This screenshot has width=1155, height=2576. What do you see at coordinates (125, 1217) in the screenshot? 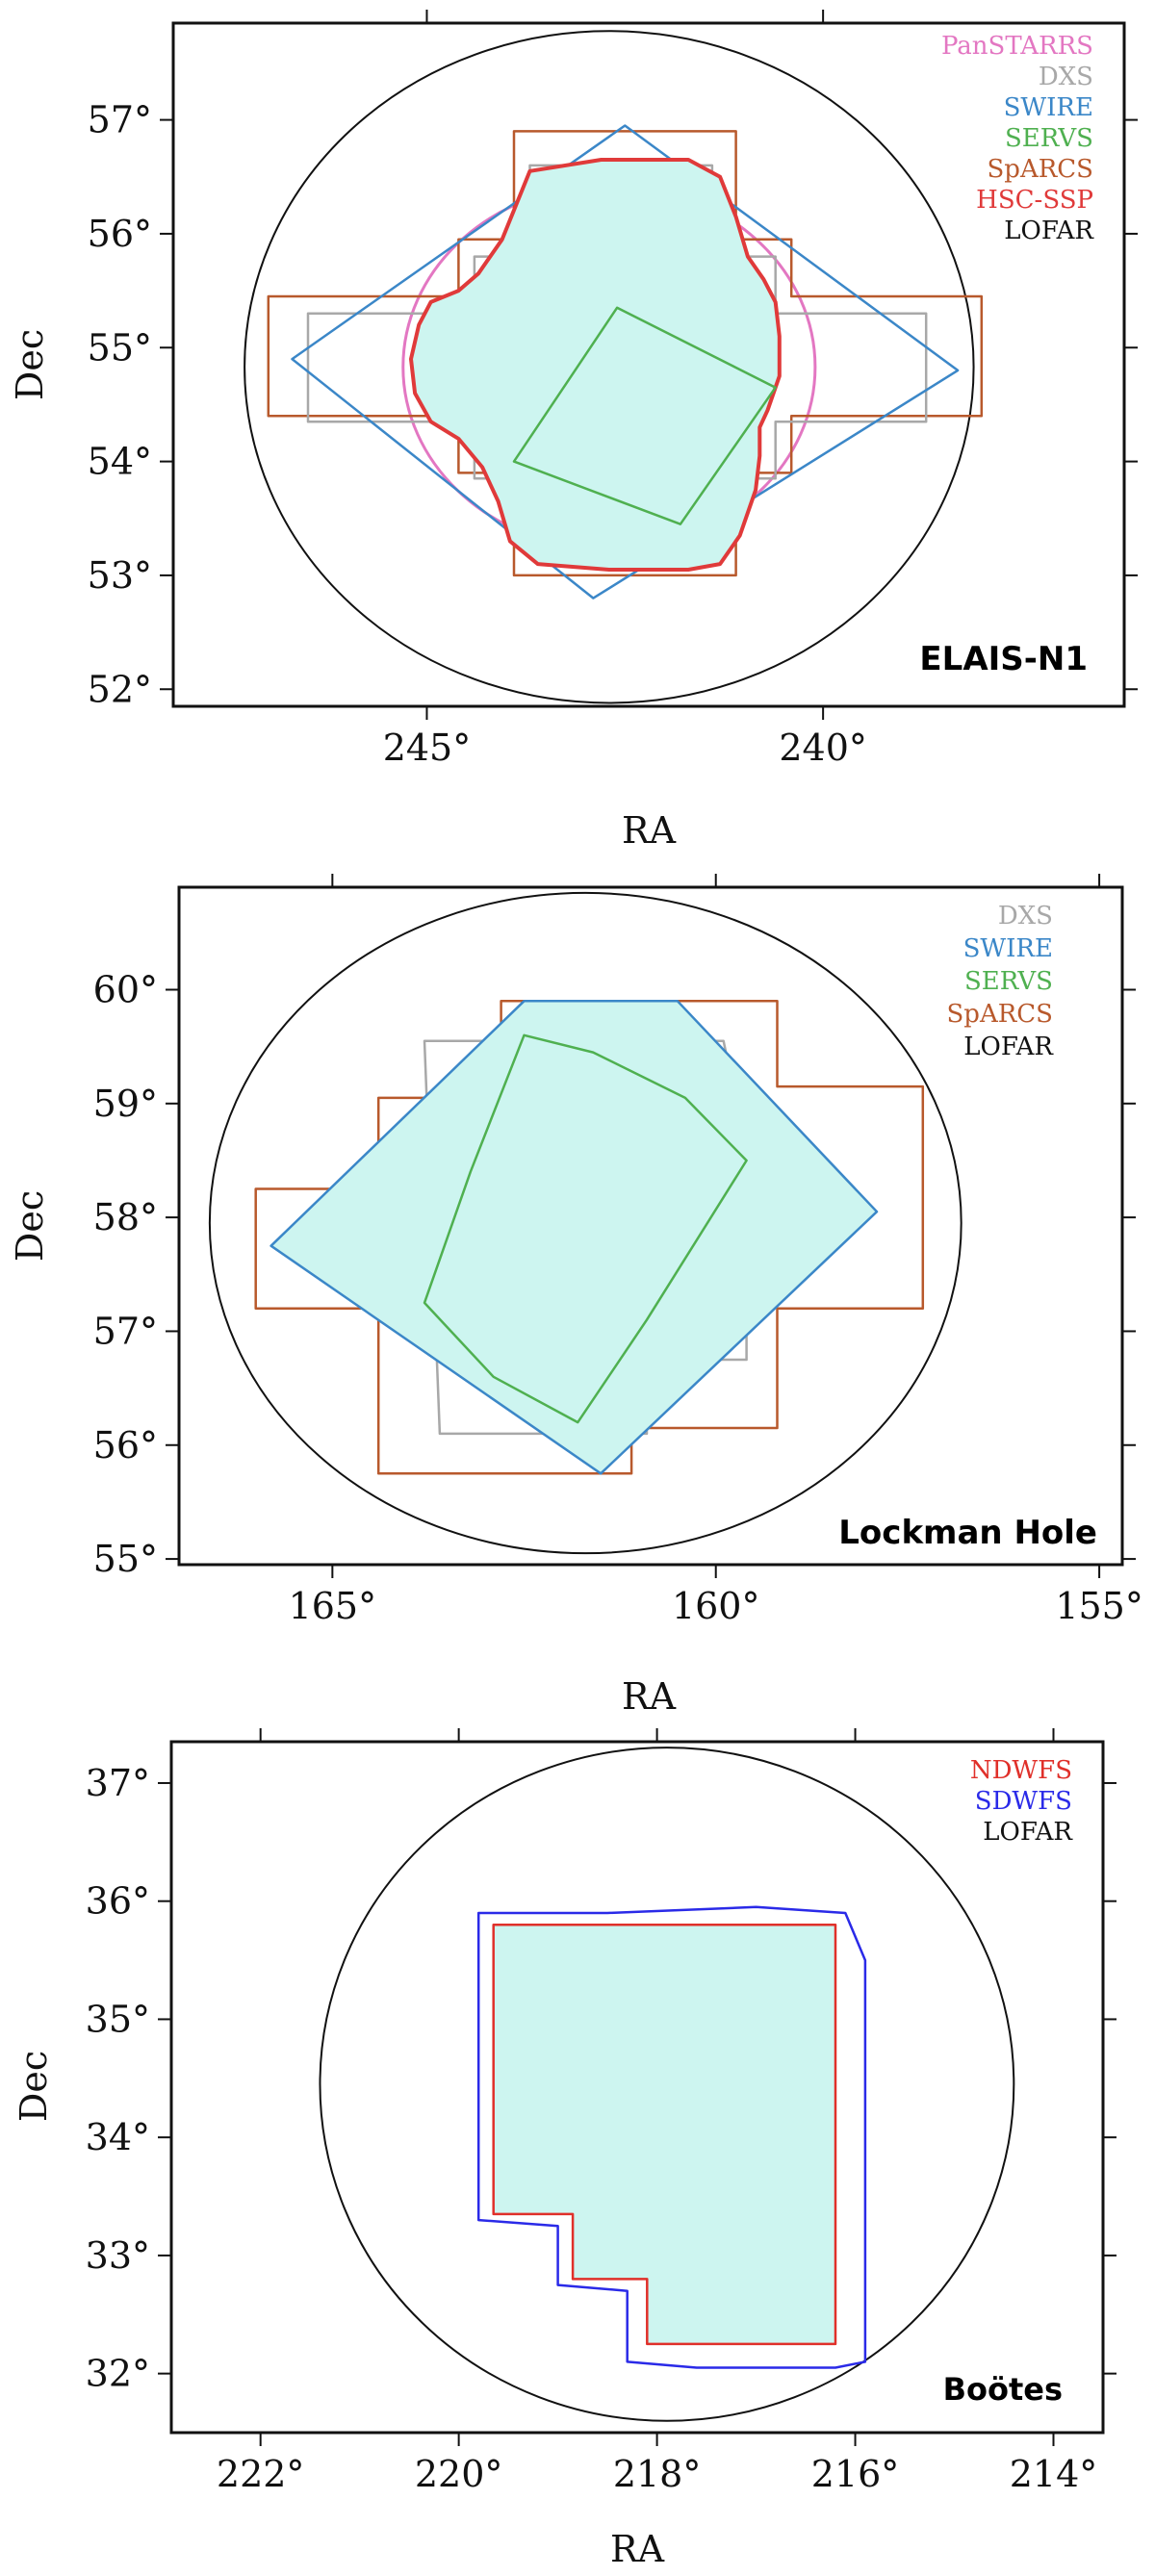
I see `lockman-hole-y-tick-label: 58°` at bounding box center [125, 1217].